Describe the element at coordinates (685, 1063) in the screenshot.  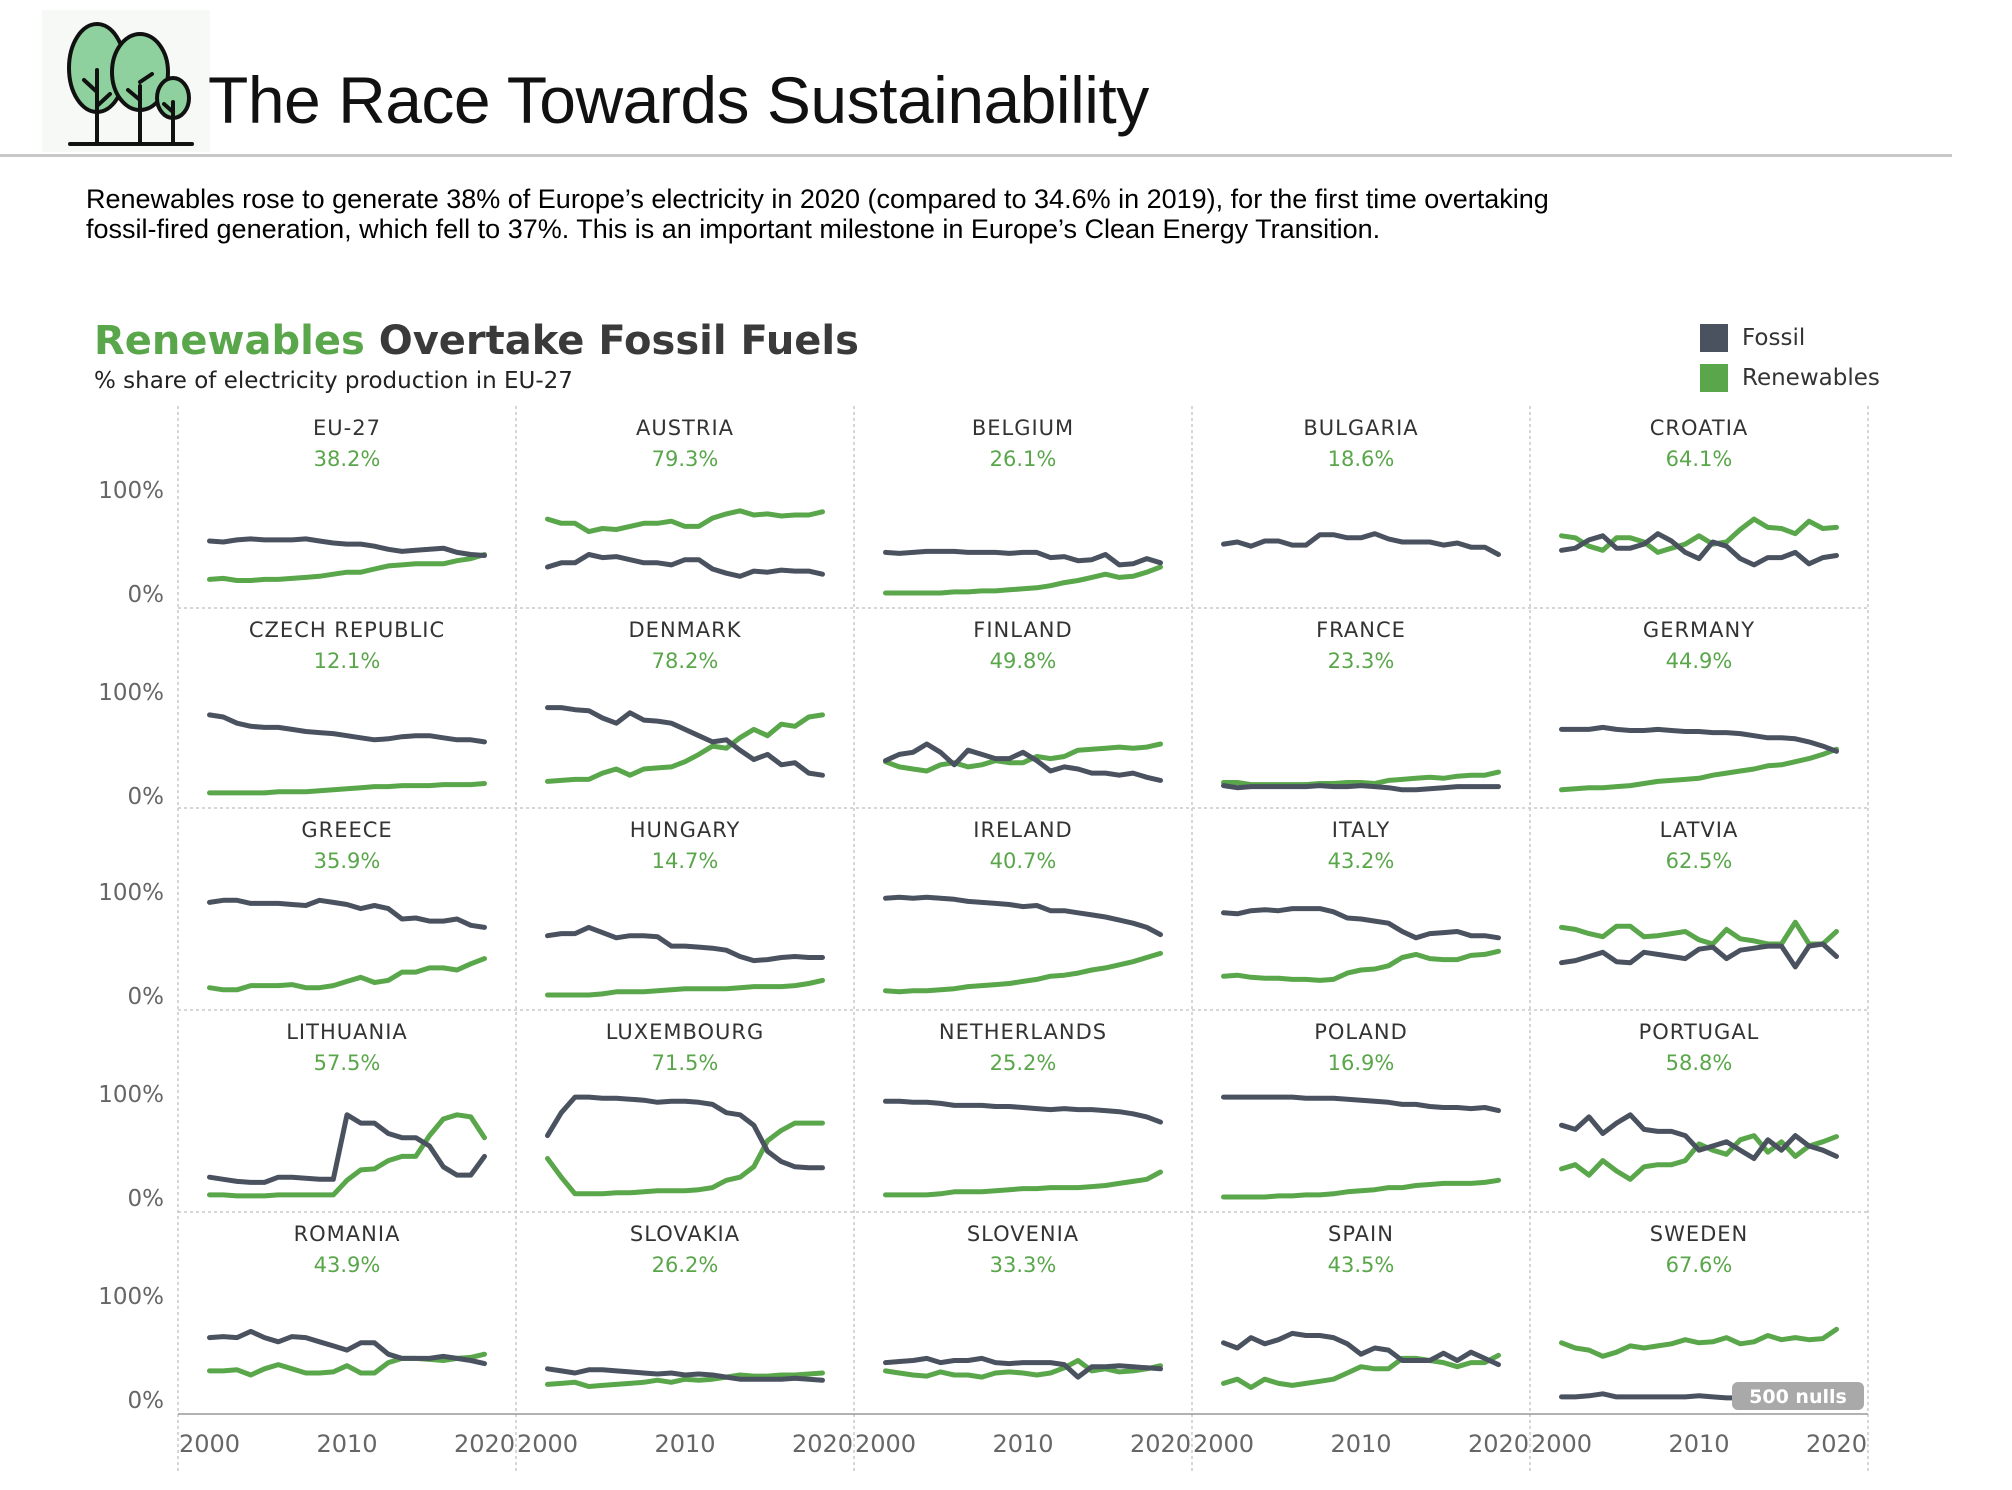
I see `panel-value: 71.5%` at that location.